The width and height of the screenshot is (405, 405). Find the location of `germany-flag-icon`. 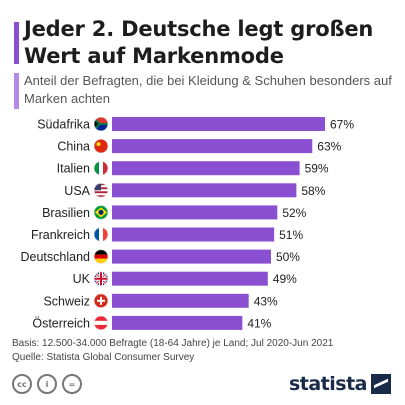

germany-flag-icon is located at coordinates (101, 256).